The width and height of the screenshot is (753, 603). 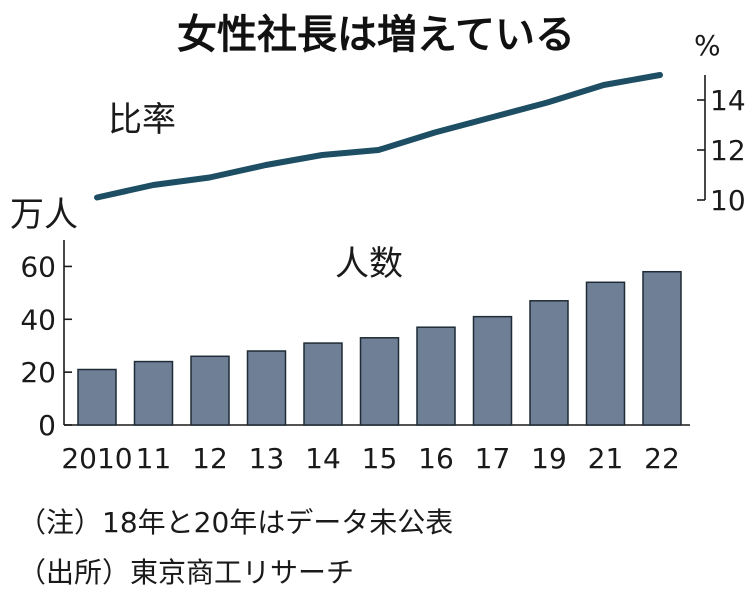 I want to click on count-y-tick-label: 20, so click(x=38, y=372).